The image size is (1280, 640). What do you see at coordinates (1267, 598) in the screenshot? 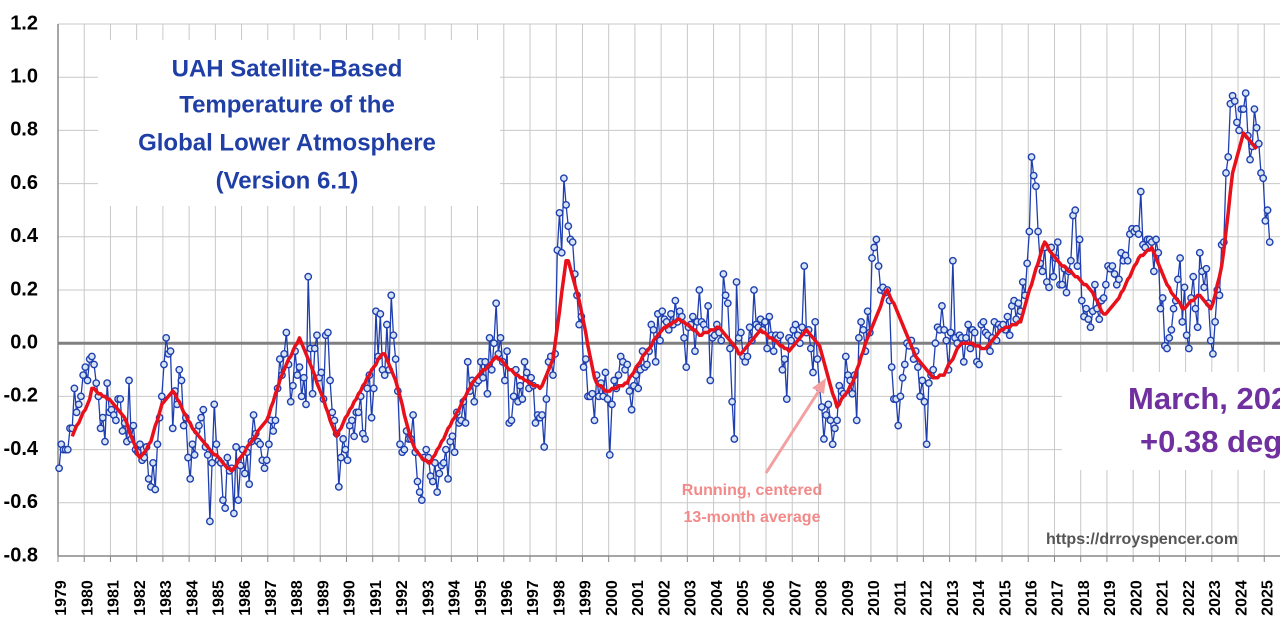
I see `x-tick-label: 2025` at bounding box center [1267, 598].